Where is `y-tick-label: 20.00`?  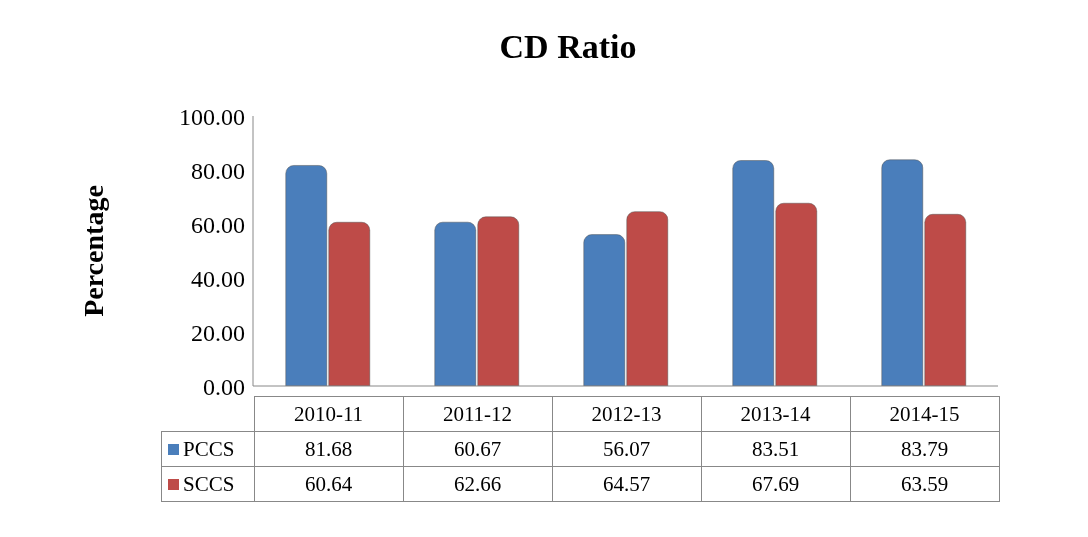 y-tick-label: 20.00 is located at coordinates (218, 332).